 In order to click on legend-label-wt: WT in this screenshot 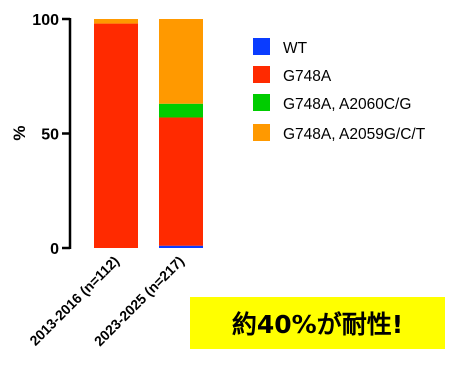, I will do `click(295, 48)`.